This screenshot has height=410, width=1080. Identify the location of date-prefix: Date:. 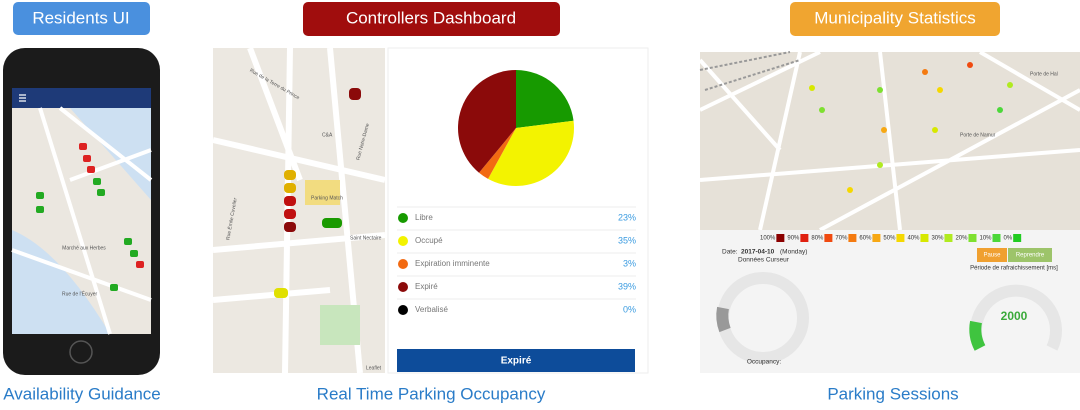
(730, 252).